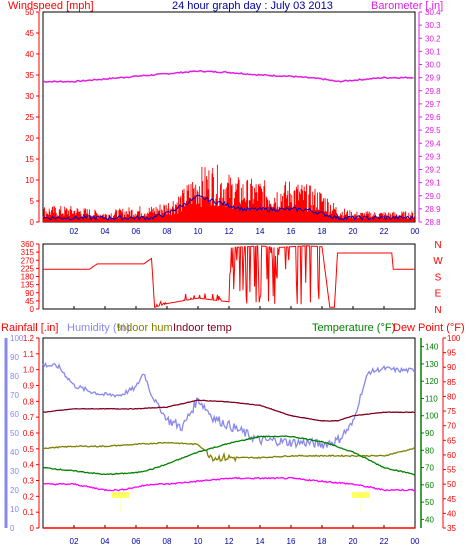  Describe the element at coordinates (14, 452) in the screenshot. I see `humidity-tick-label: 40` at that location.